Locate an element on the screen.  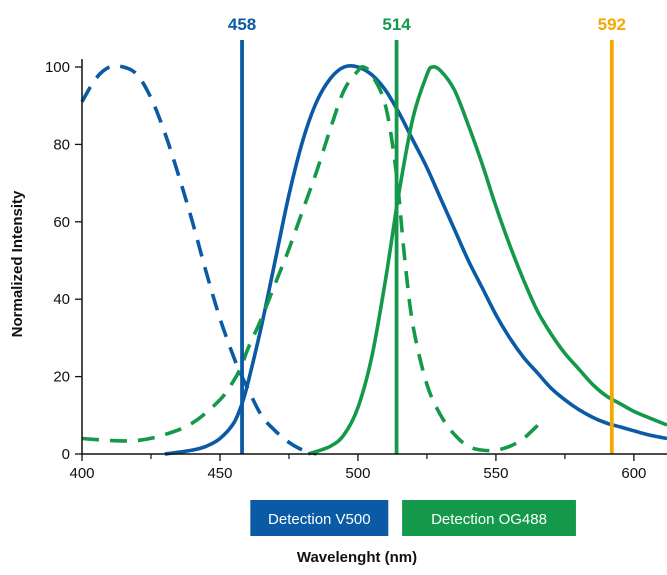
x-tick-label: 450 is located at coordinates (219, 473).